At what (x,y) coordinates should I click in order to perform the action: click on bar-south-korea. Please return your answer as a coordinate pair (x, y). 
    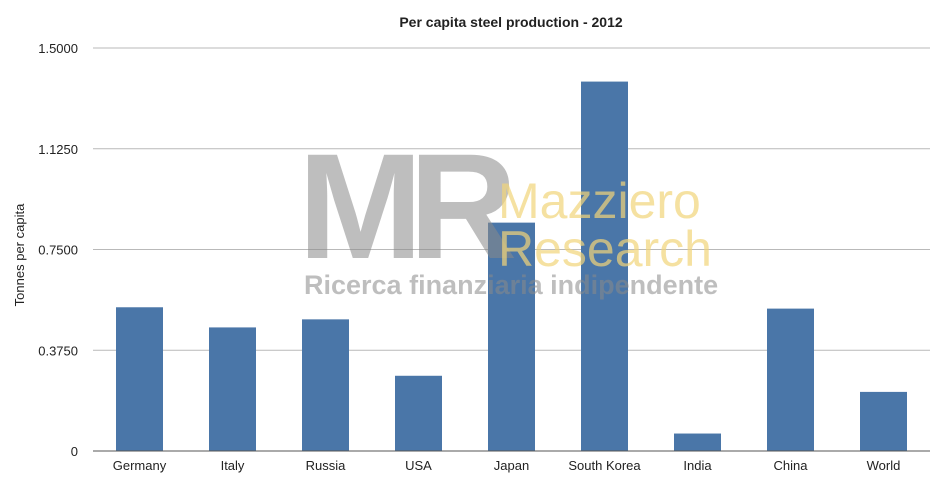
    Looking at the image, I should click on (604, 266).